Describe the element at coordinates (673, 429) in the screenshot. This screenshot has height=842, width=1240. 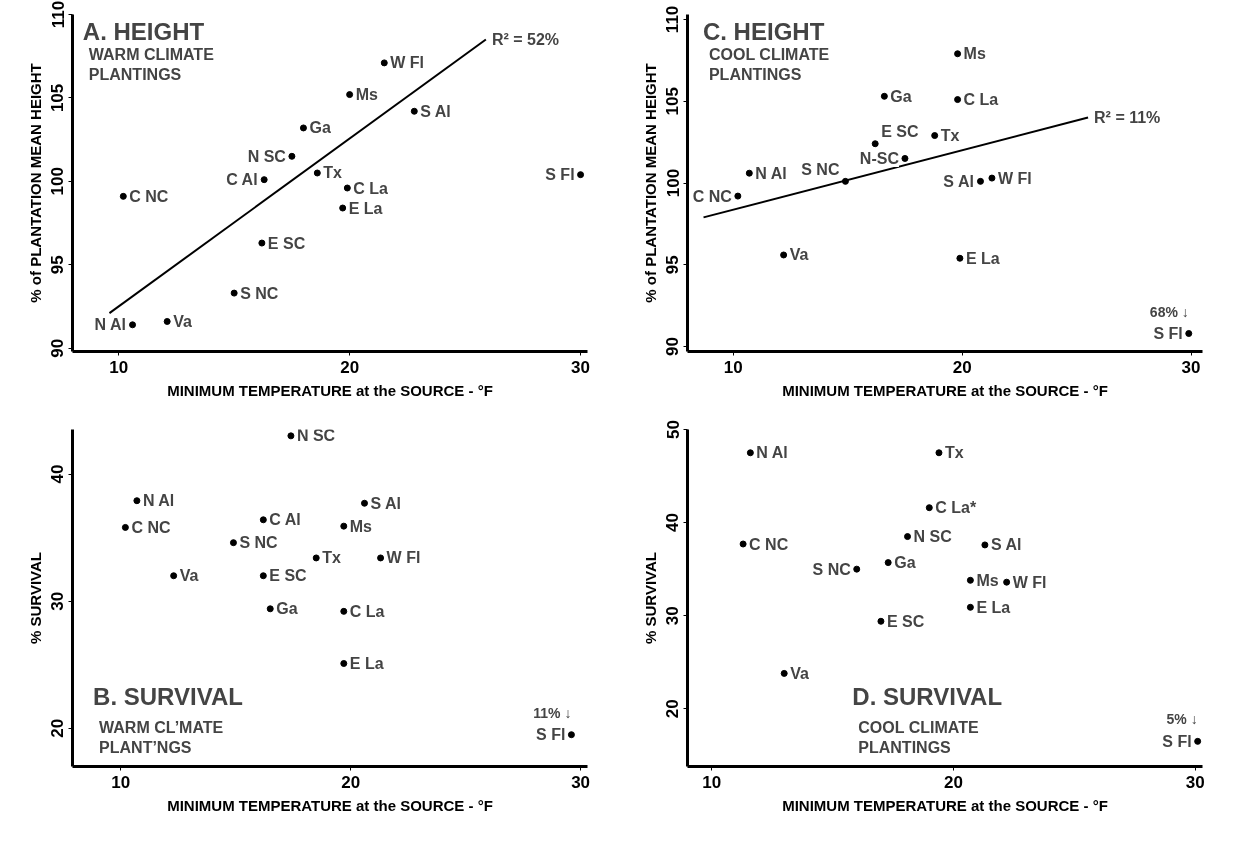
I see `y-tick-label: 50` at that location.